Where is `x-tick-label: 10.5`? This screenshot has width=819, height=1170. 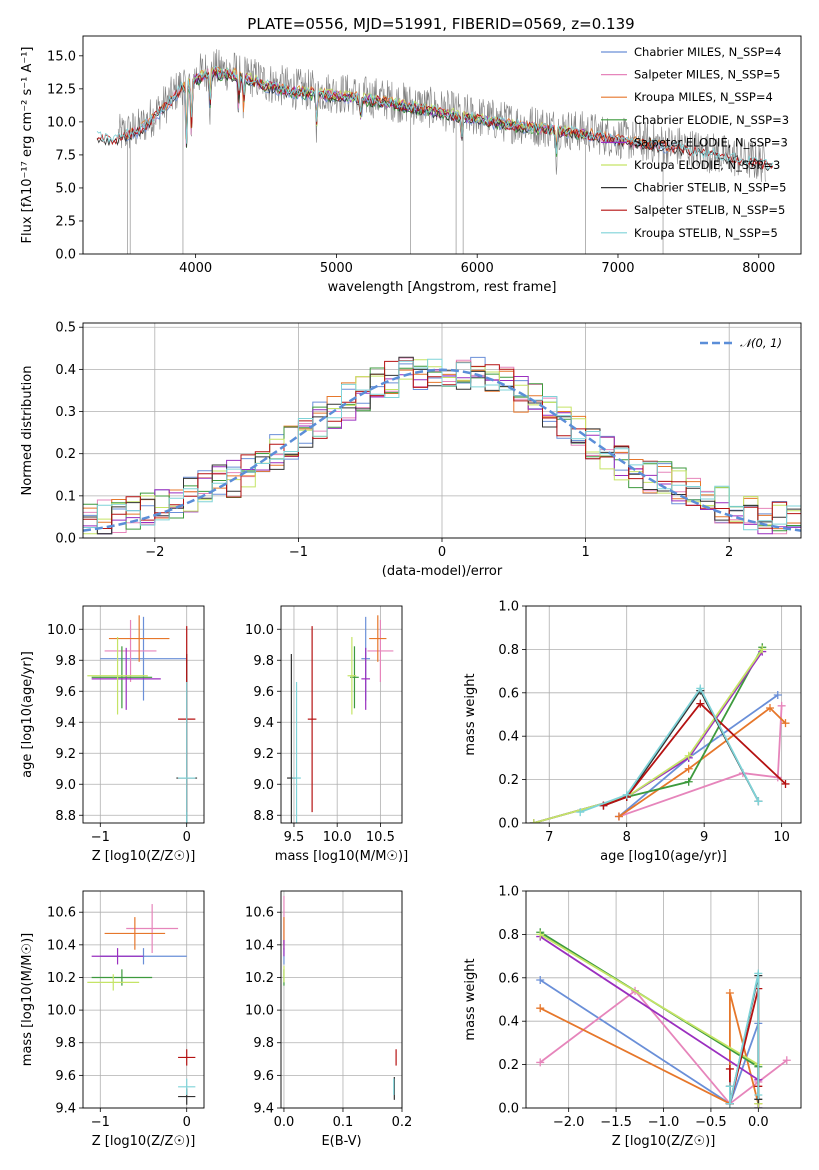
x-tick-label: 10.5 is located at coordinates (380, 837).